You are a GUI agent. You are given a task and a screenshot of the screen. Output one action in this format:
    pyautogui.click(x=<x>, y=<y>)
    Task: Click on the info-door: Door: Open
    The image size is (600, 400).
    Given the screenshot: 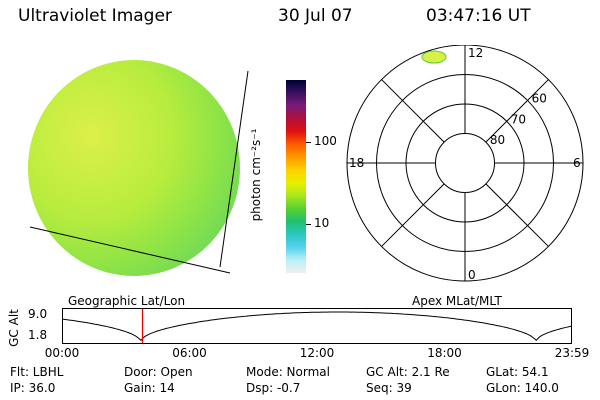 What is the action you would take?
    pyautogui.click(x=158, y=372)
    